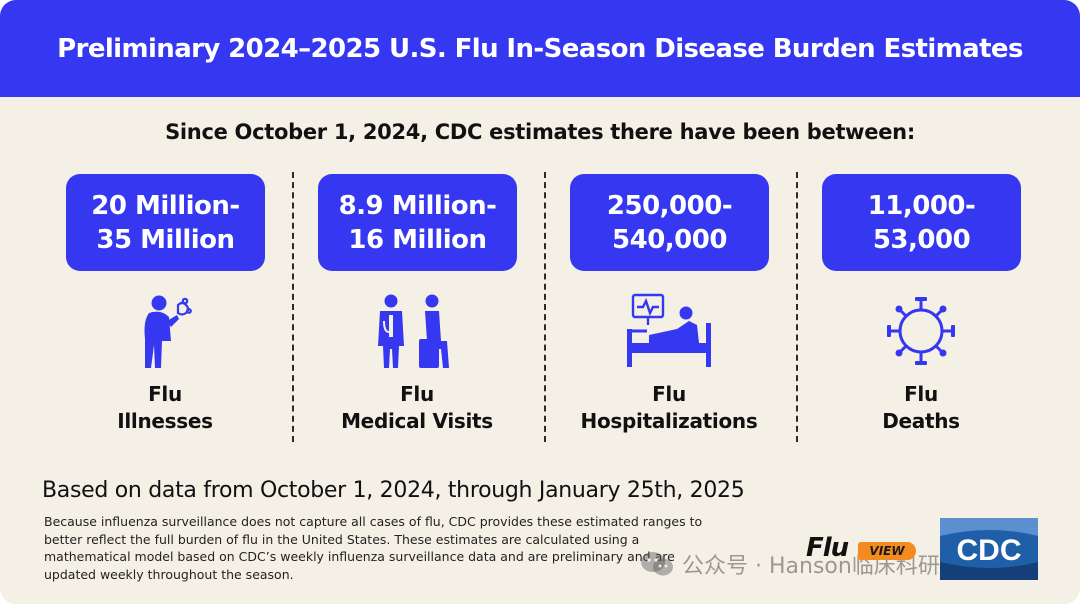 This screenshot has width=1080, height=606. Describe the element at coordinates (669, 331) in the screenshot. I see `hospital-bed-icon` at that location.